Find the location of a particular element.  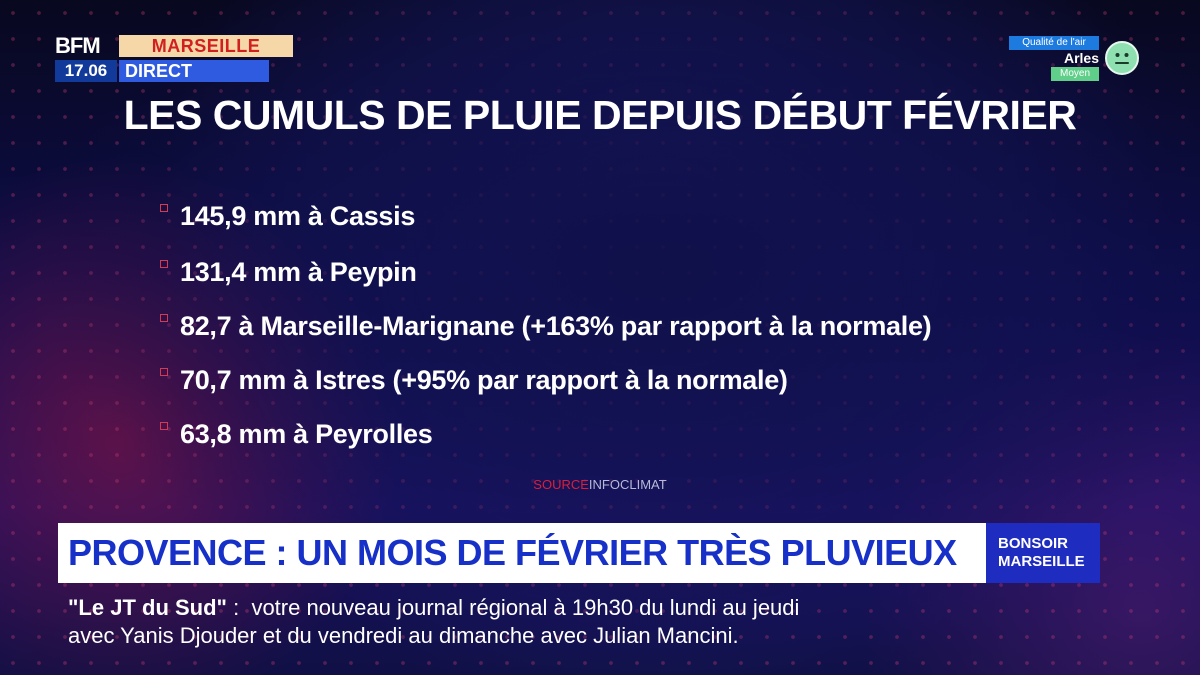

neutral-face-icon is located at coordinates (1122, 58).